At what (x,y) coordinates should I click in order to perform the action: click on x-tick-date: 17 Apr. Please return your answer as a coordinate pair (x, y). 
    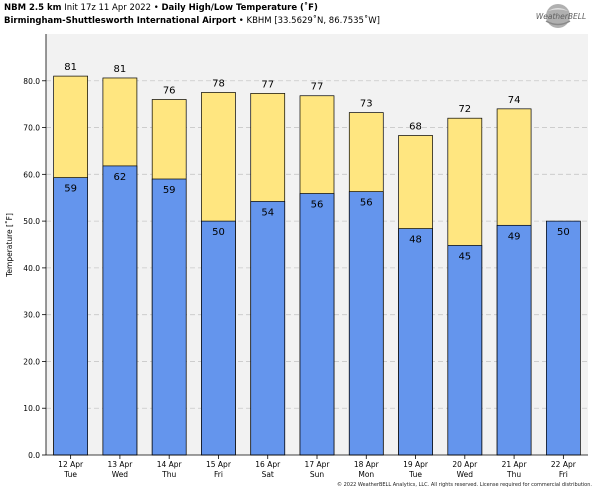
    Looking at the image, I should click on (318, 464).